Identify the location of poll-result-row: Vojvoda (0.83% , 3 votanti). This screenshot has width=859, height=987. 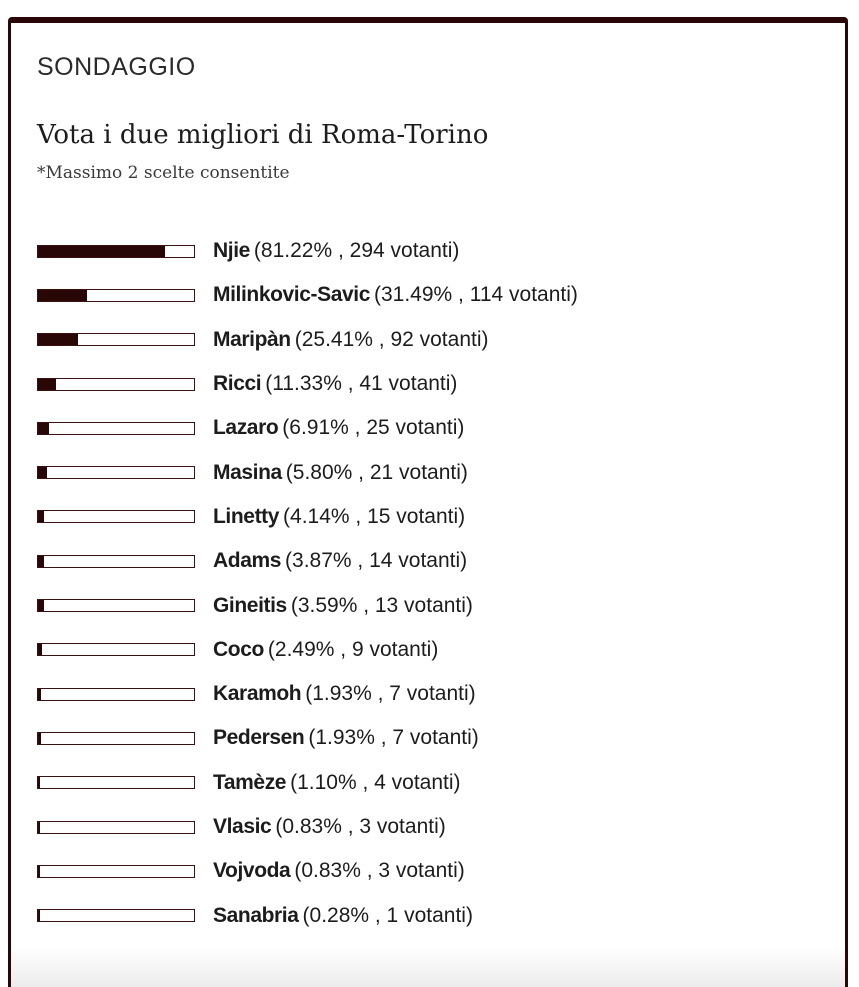
(437, 871).